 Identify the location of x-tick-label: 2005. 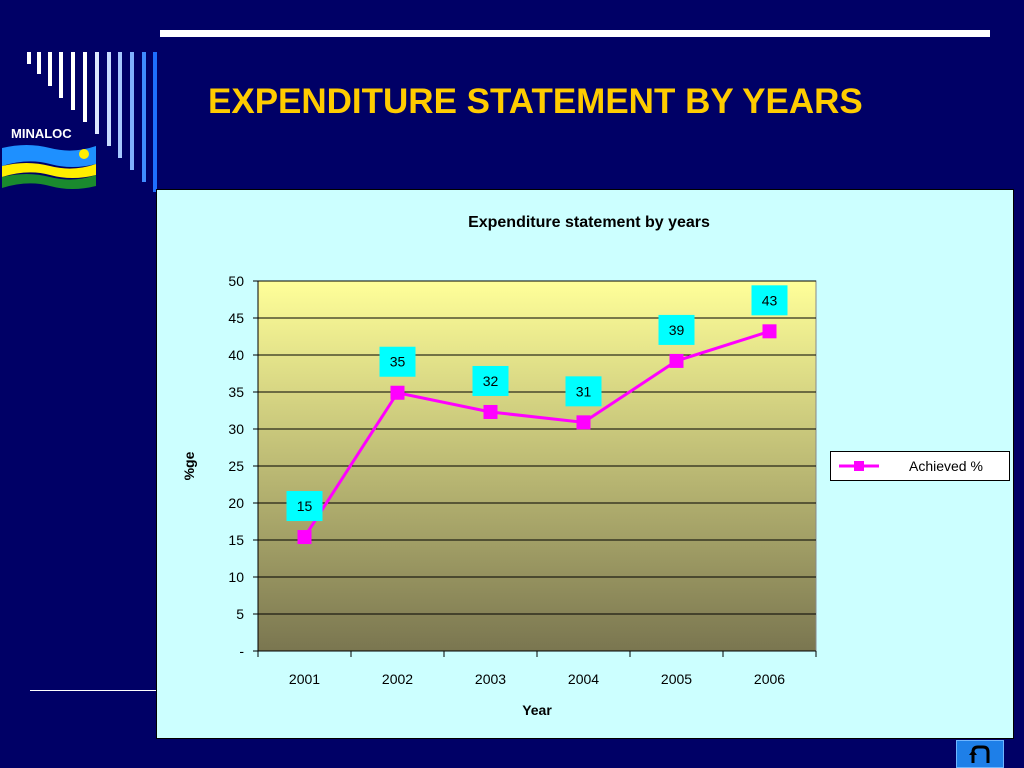
(676, 679).